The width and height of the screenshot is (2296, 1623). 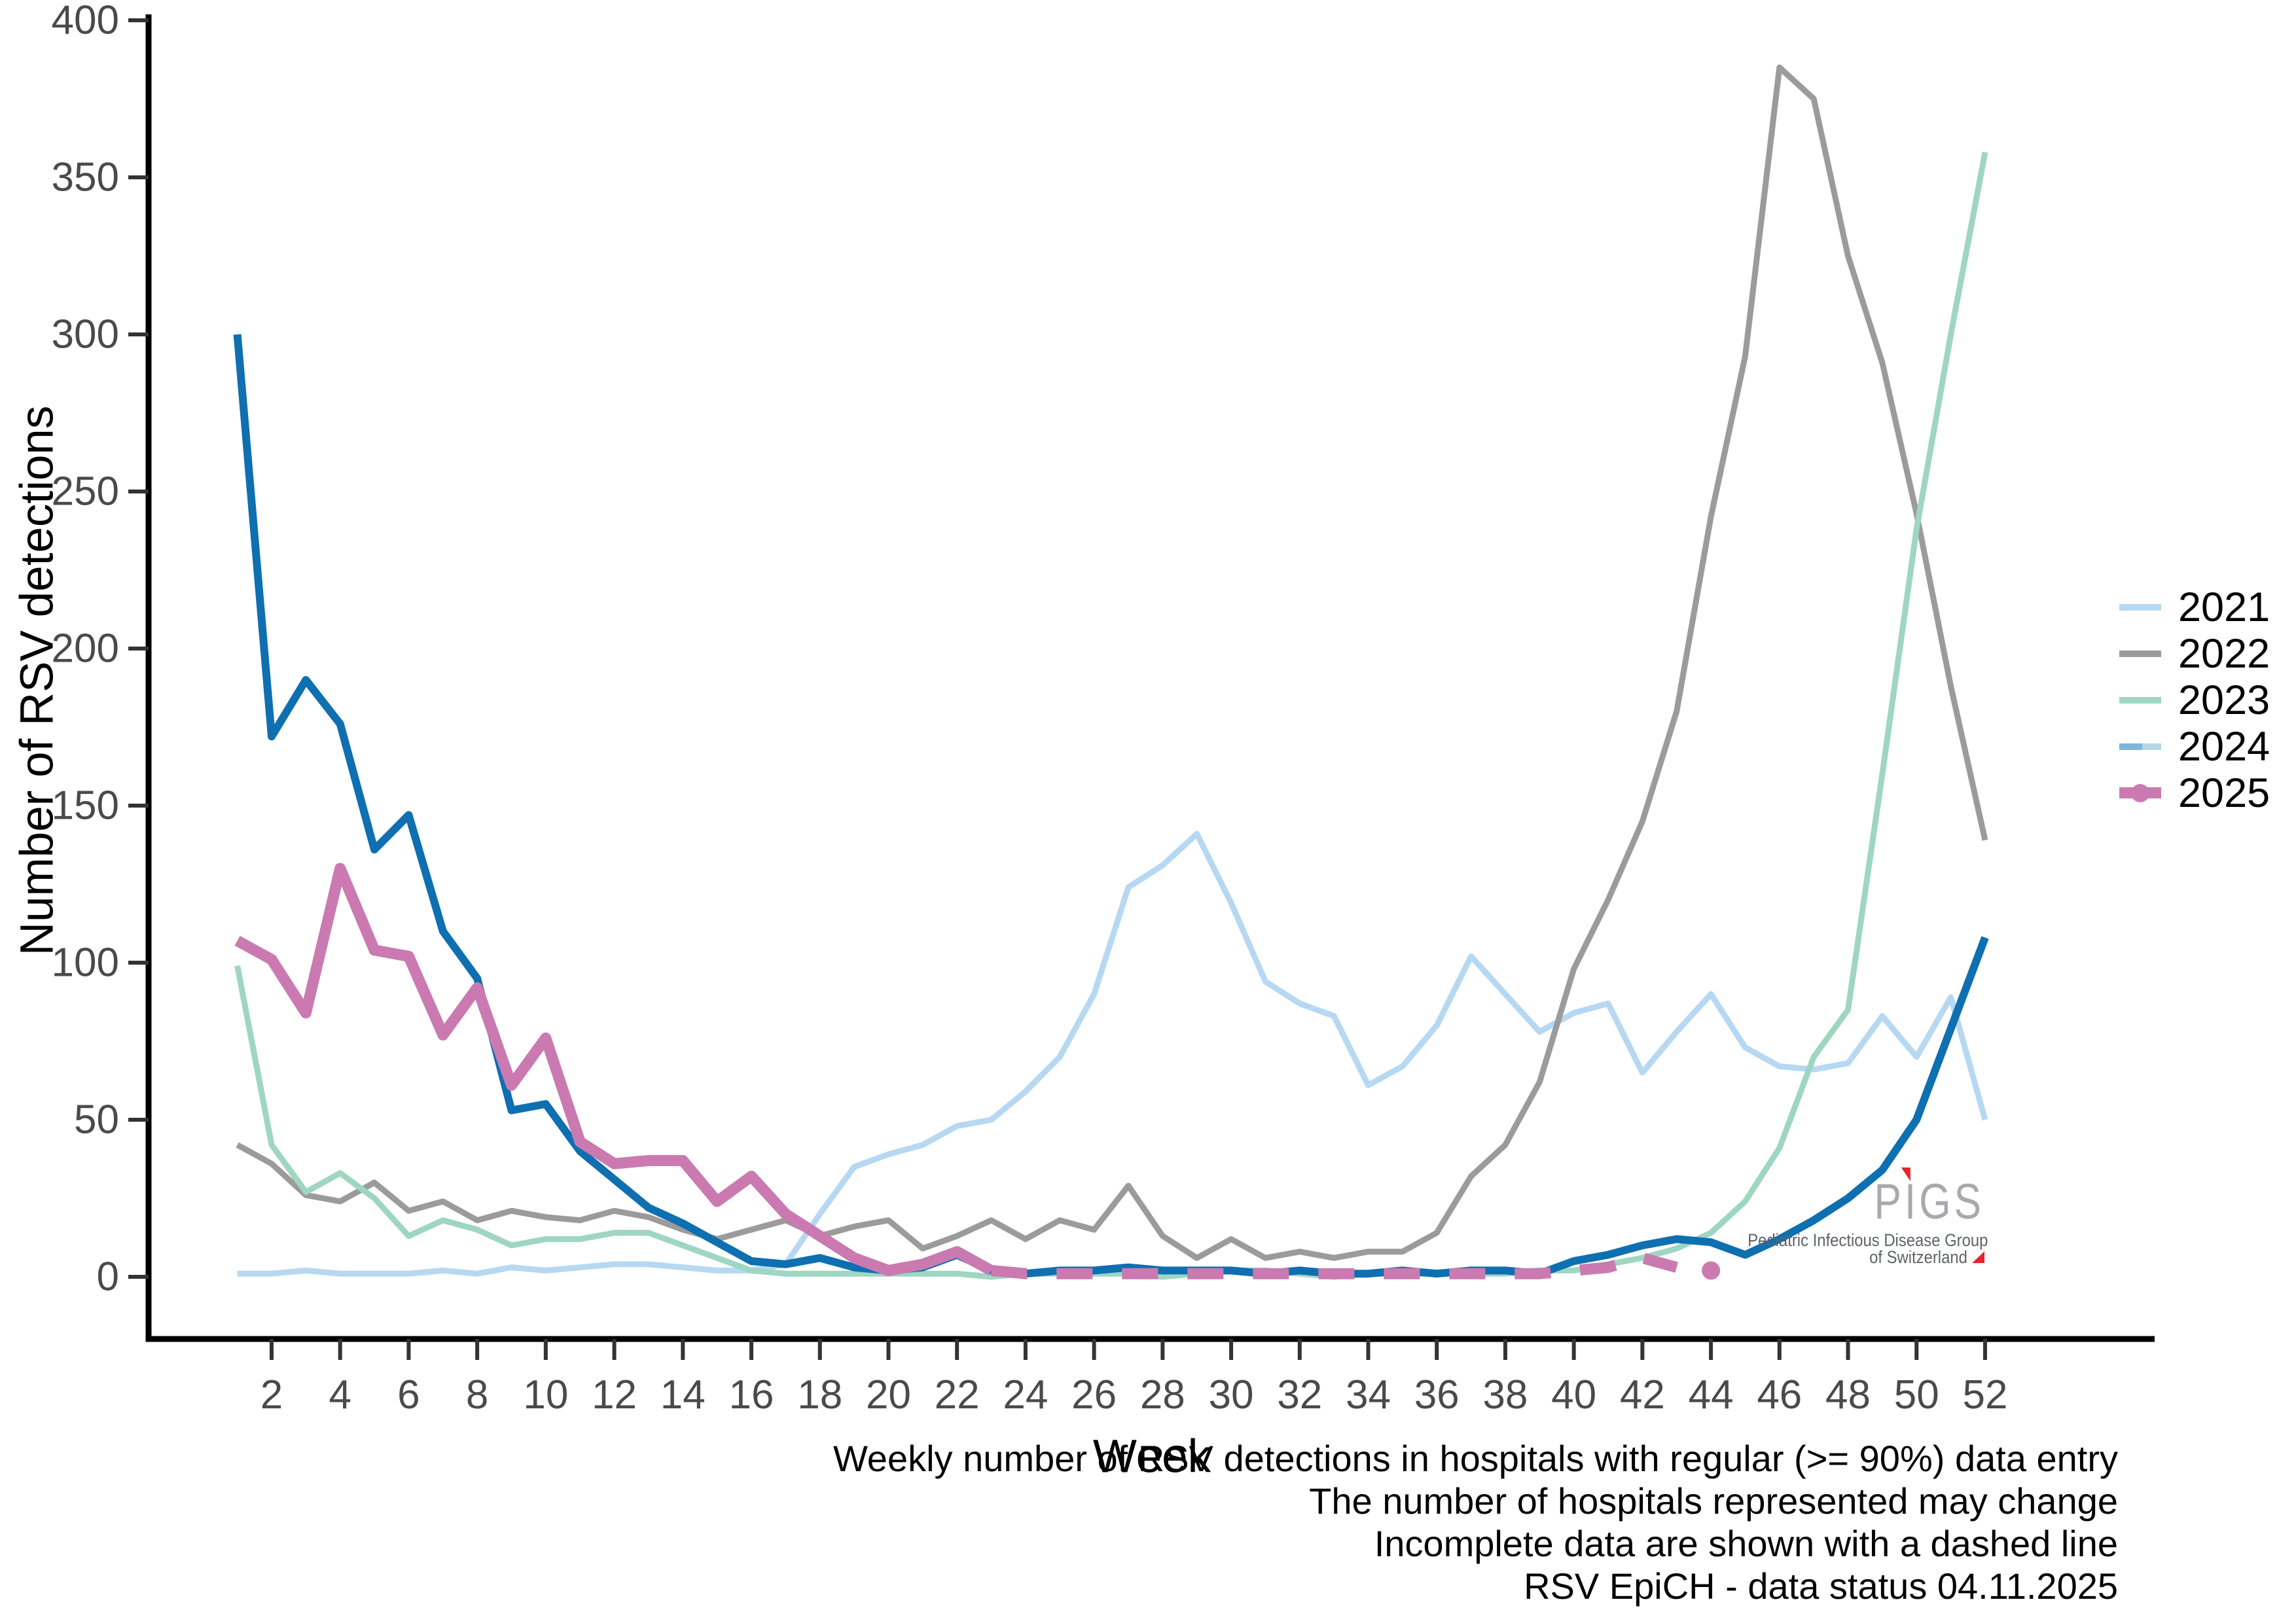 What do you see at coordinates (2224, 793) in the screenshot?
I see `legend-label-2025: 2025` at bounding box center [2224, 793].